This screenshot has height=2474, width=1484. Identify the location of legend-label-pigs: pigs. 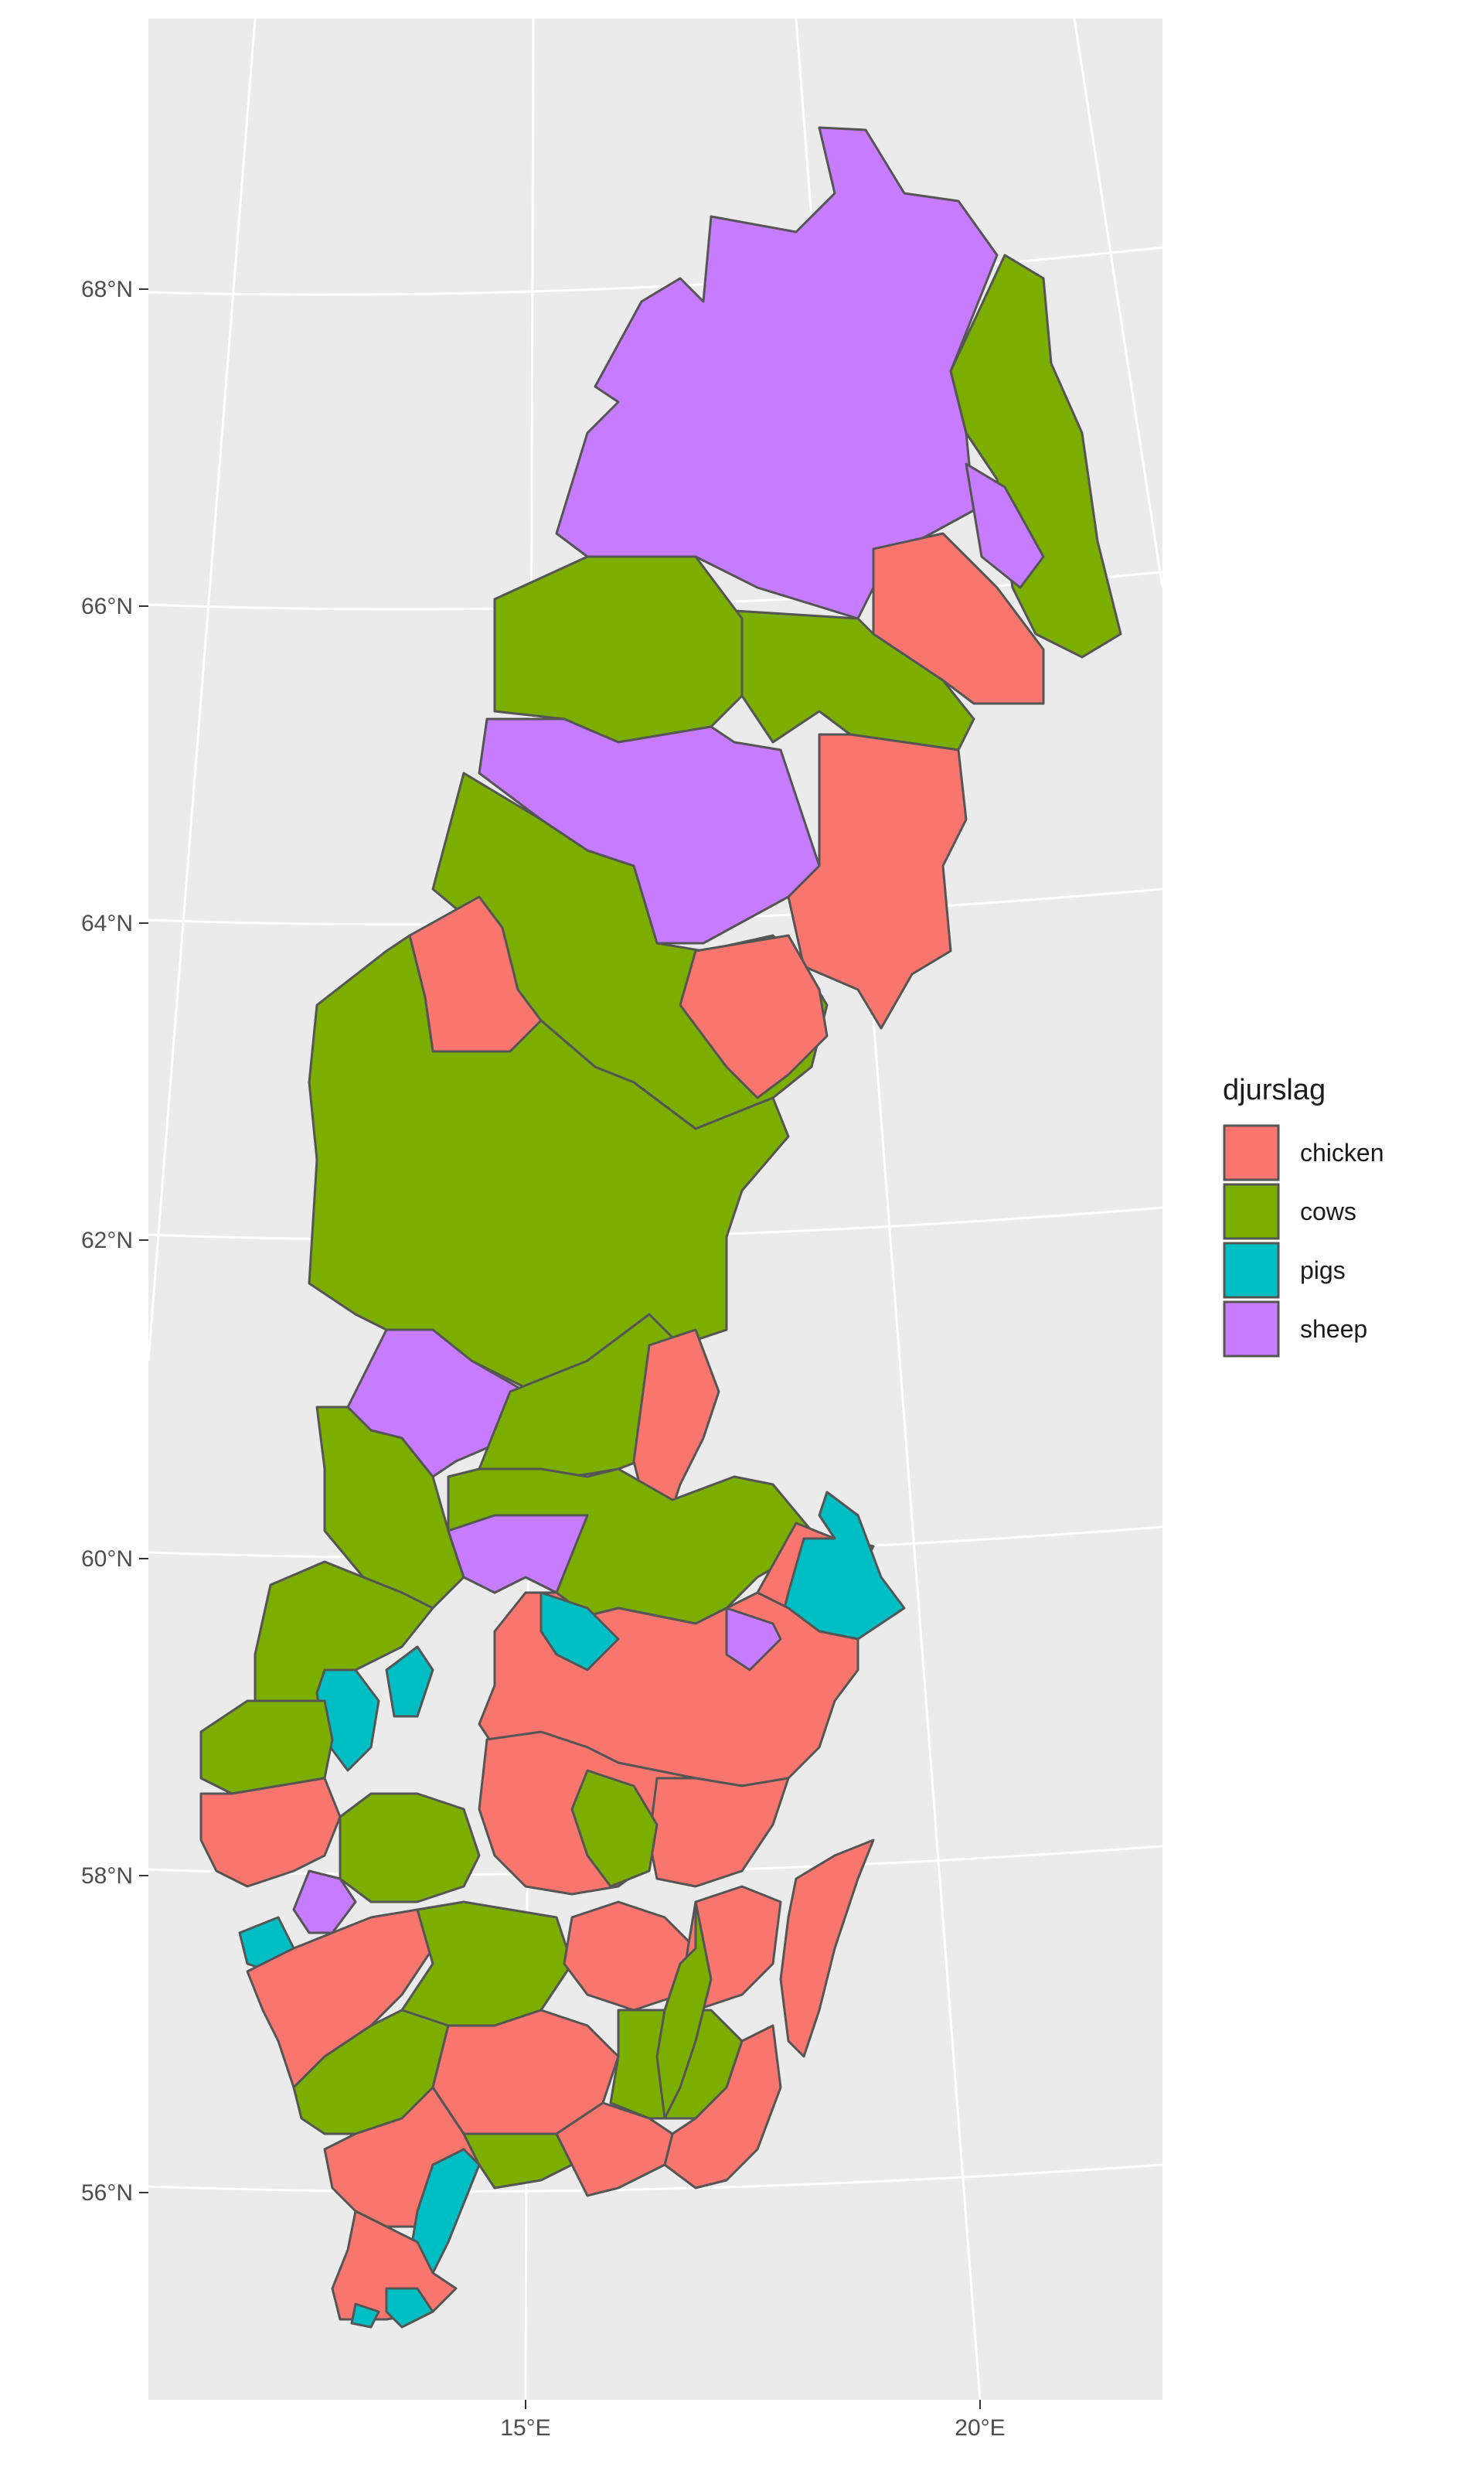
(1323, 1270).